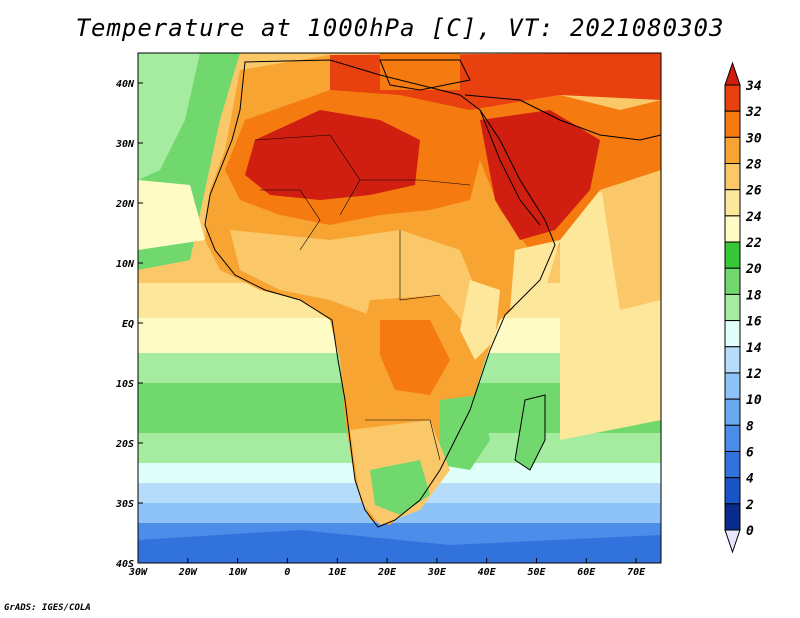 The image size is (800, 618). I want to click on colorbar-bottom-arrow, so click(732, 541).